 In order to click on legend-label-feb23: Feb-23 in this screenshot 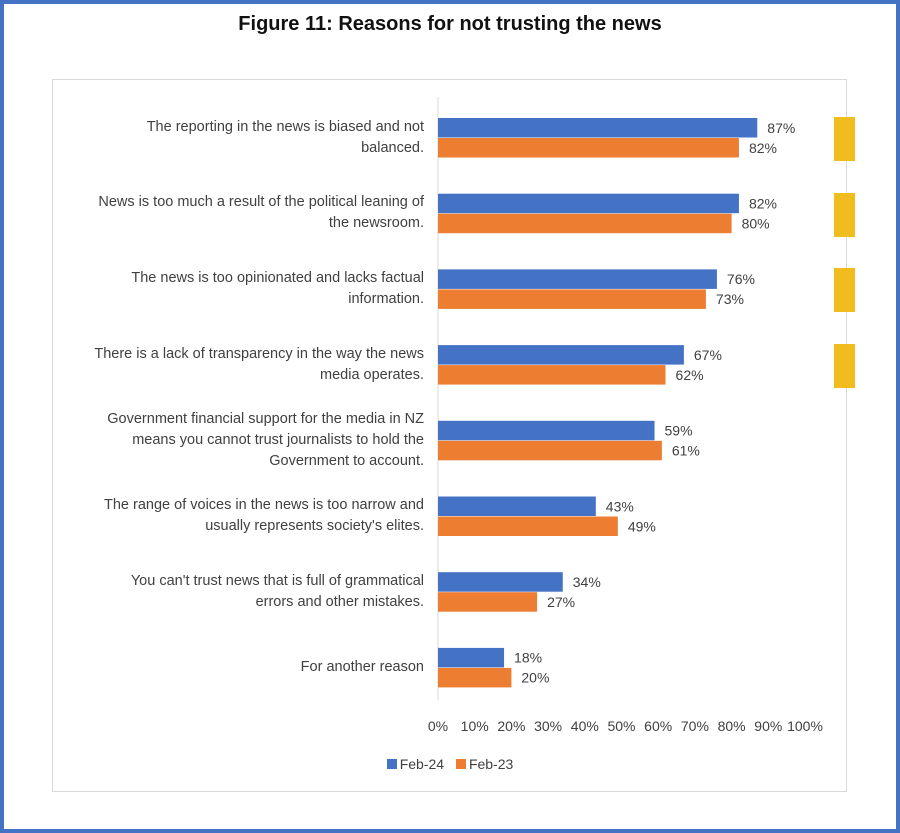, I will do `click(491, 764)`.